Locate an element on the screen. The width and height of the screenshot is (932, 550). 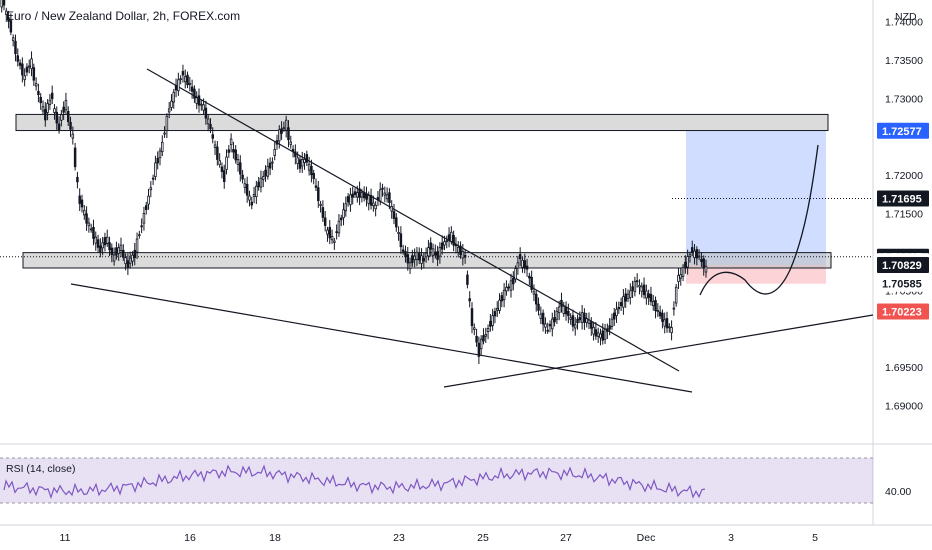
ascending-trendline is located at coordinates (658, 351).